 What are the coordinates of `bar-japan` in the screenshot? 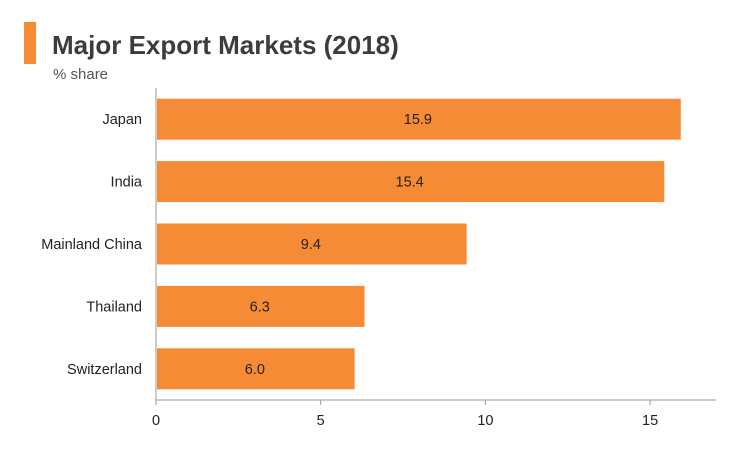 It's located at (419, 119).